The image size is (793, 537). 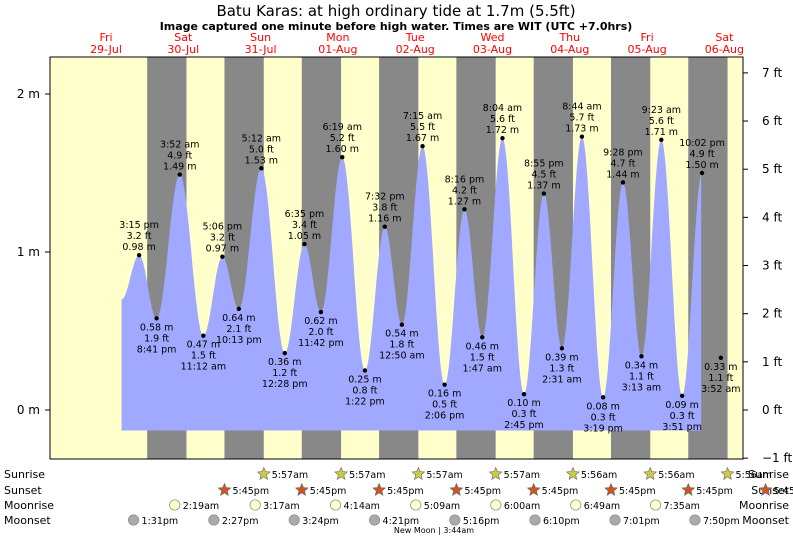 What do you see at coordinates (160, 521) in the screenshot?
I see `moonset-time: 1:31pm` at bounding box center [160, 521].